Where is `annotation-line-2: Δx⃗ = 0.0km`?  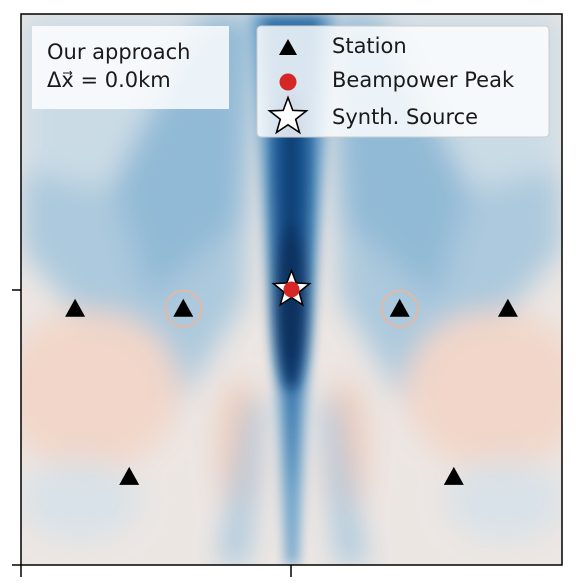 annotation-line-2: Δx⃗ = 0.0km is located at coordinates (109, 80).